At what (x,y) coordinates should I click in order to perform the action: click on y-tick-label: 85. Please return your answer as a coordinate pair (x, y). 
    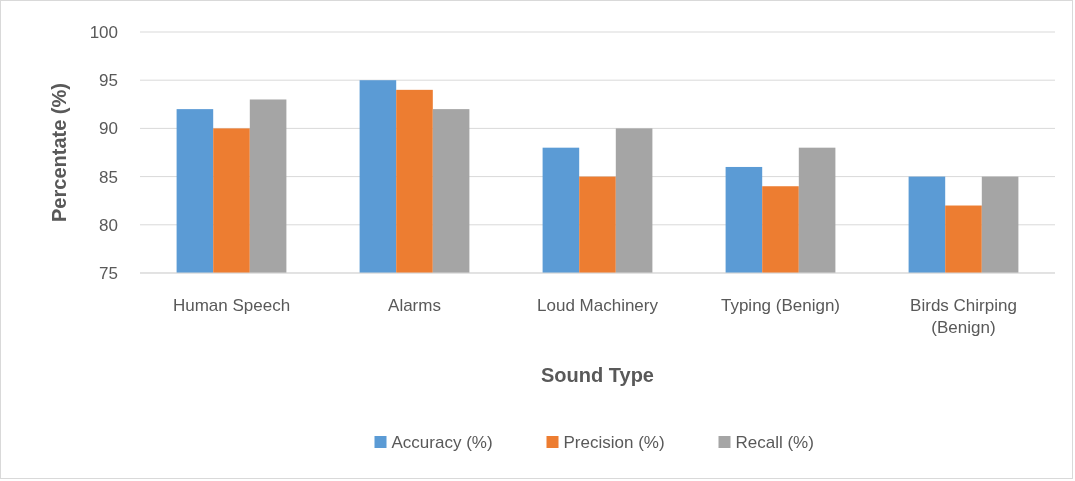
    Looking at the image, I should click on (108, 177).